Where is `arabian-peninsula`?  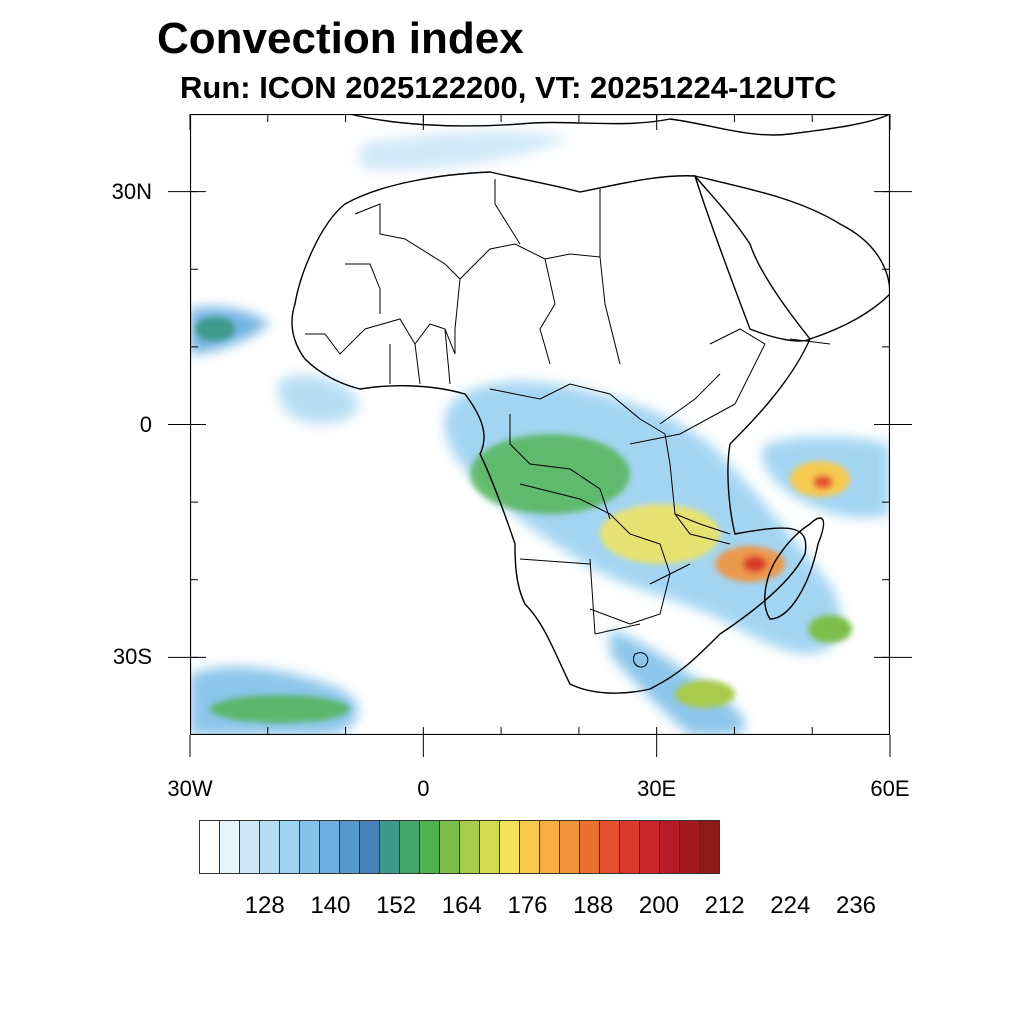 arabian-peninsula is located at coordinates (791, 257).